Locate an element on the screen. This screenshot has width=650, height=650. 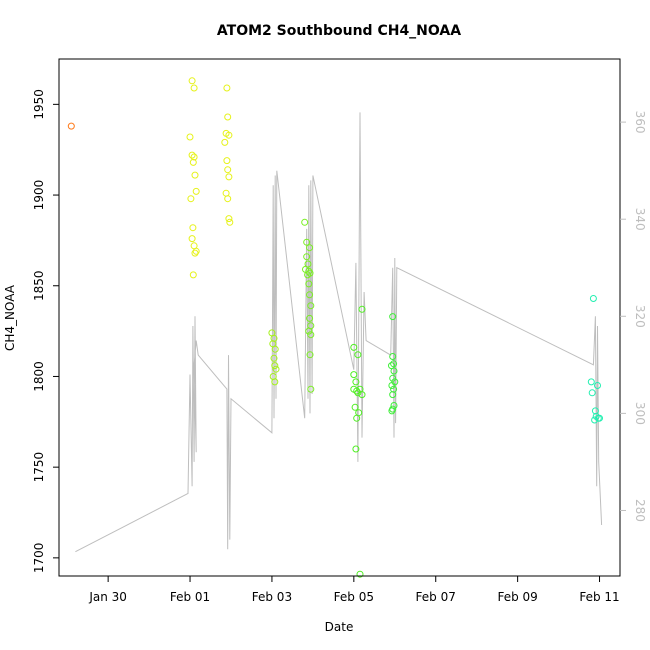
y2-tick-label: 300 is located at coordinates (640, 413).